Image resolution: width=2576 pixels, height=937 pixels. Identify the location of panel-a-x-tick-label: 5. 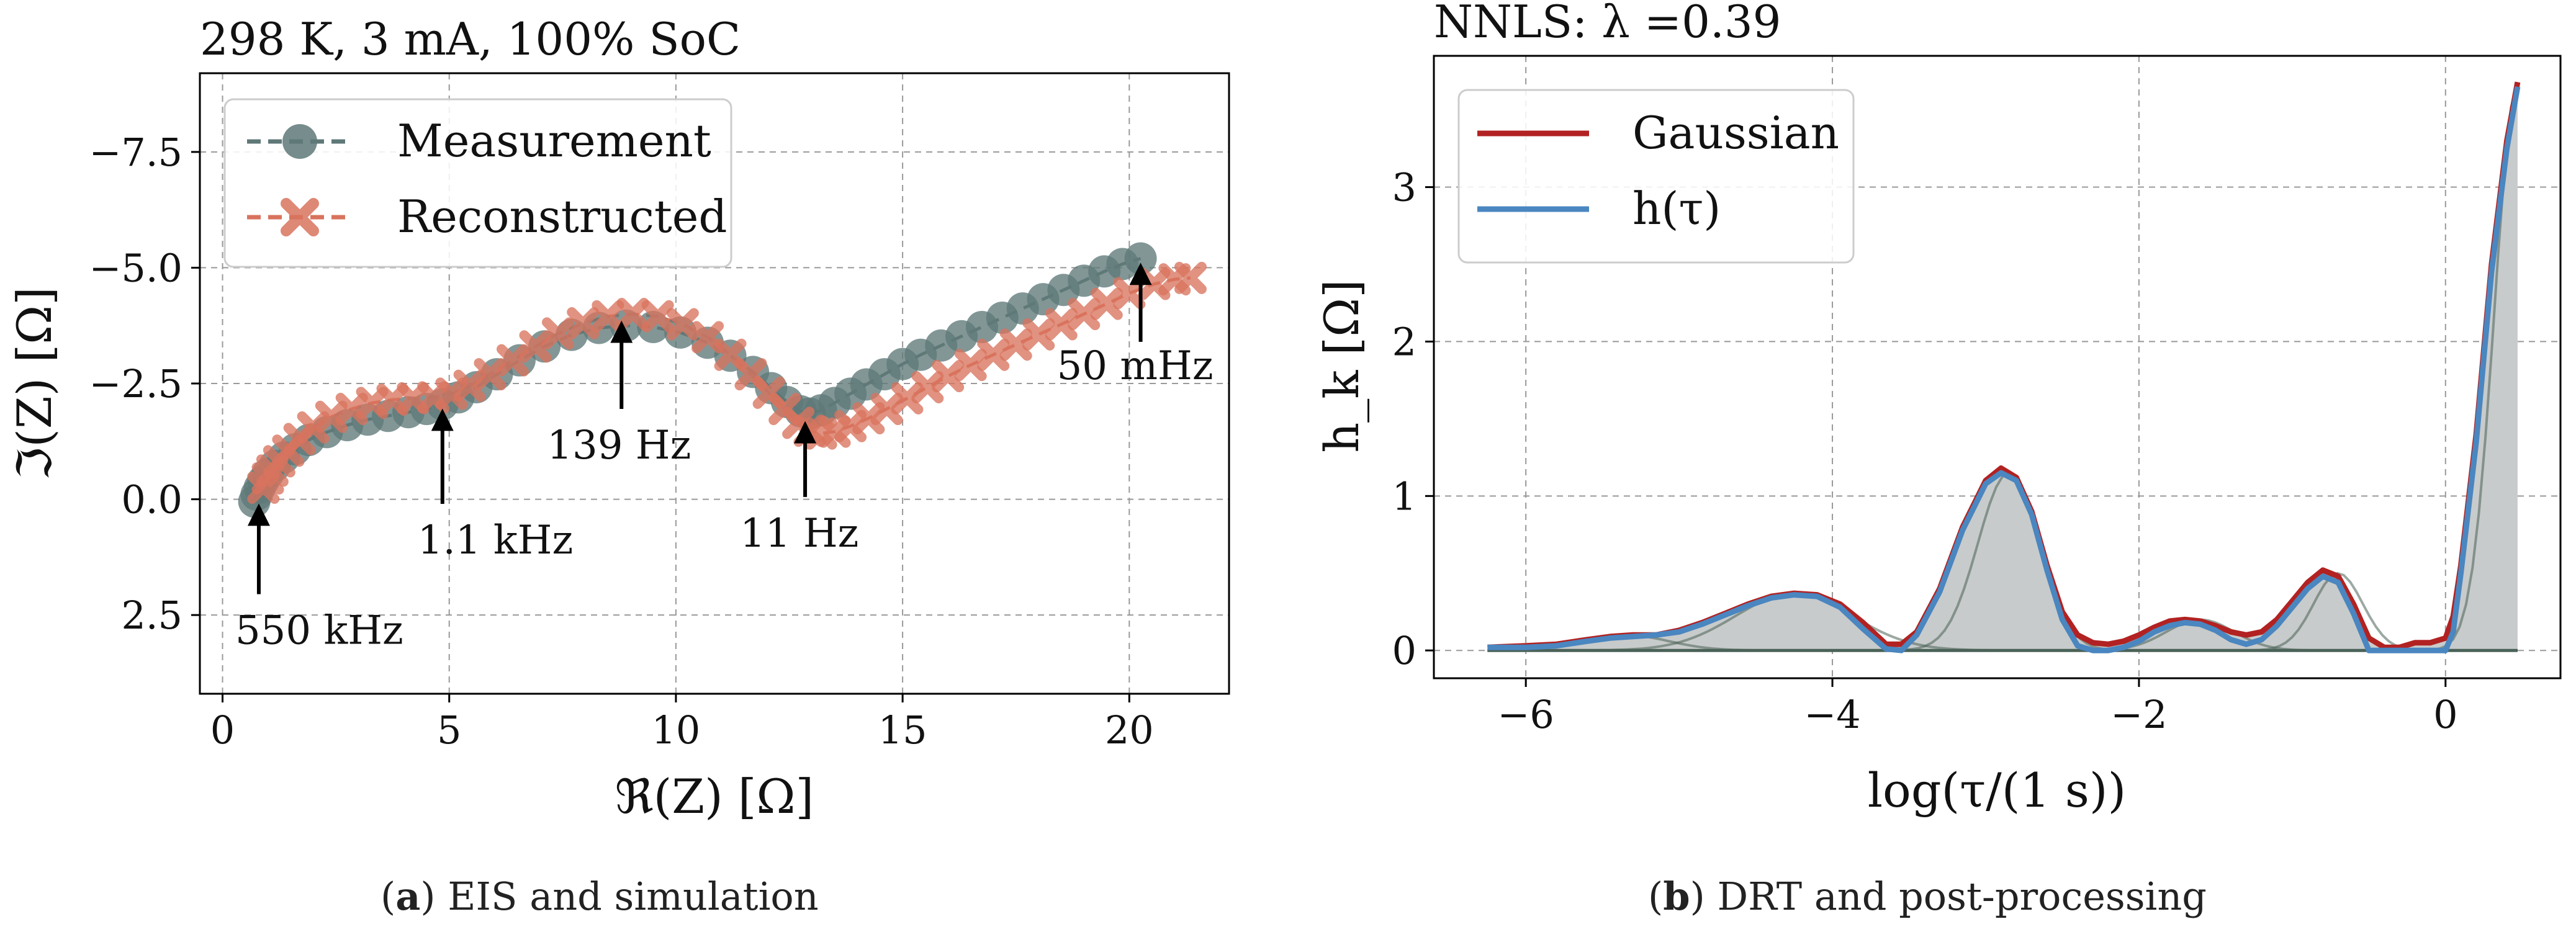
(449, 730).